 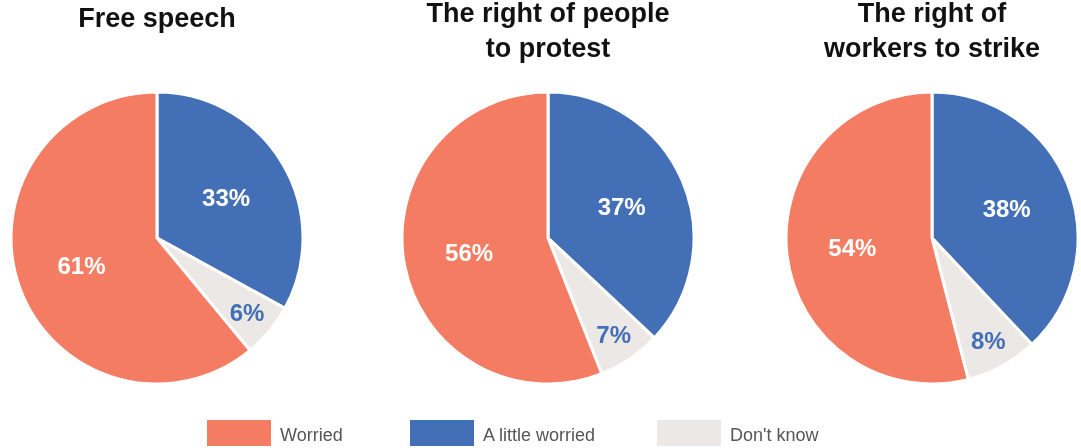 I want to click on data-label: 56%, so click(x=469, y=253).